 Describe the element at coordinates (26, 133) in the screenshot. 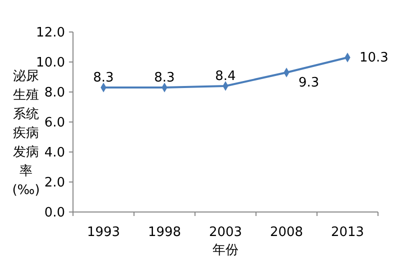

I see `y-axis-title: 泌尿生殖系统疾病发病率(‰)` at that location.